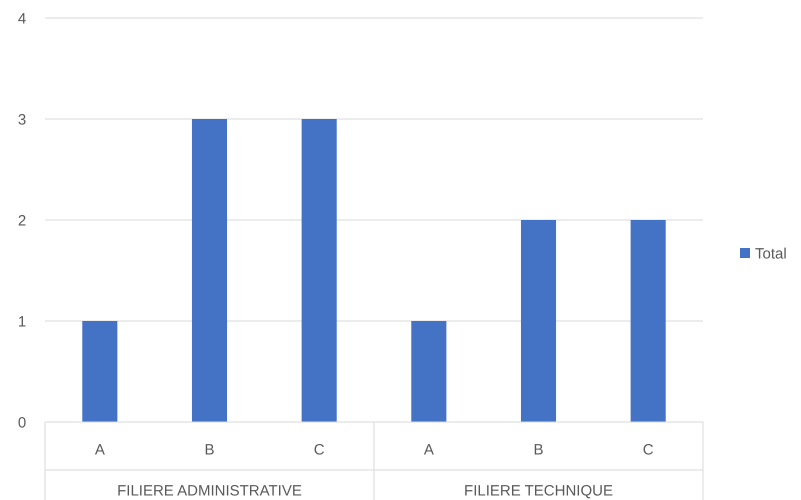 The image size is (801, 500). What do you see at coordinates (22, 119) in the screenshot?
I see `y-tick-label: 3` at bounding box center [22, 119].